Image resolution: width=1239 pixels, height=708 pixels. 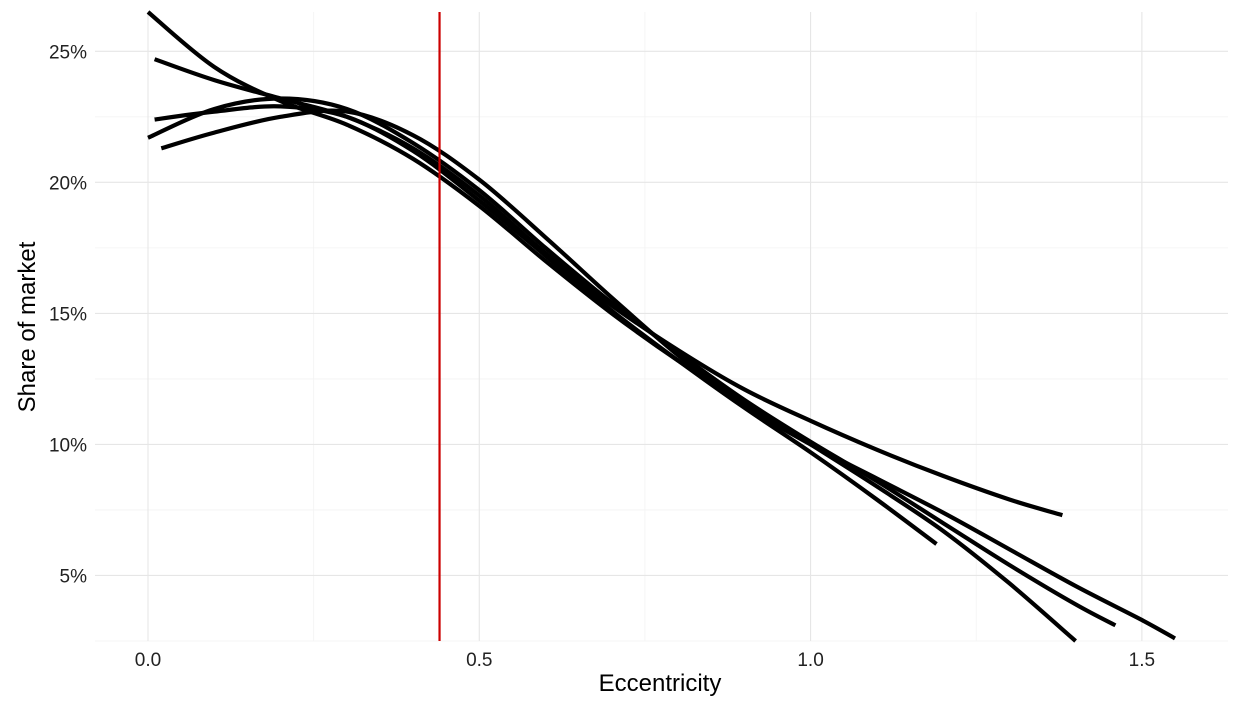 I want to click on y-axis-ticks: 5% 10% 15% 20% 25%, so click(x=68, y=314).